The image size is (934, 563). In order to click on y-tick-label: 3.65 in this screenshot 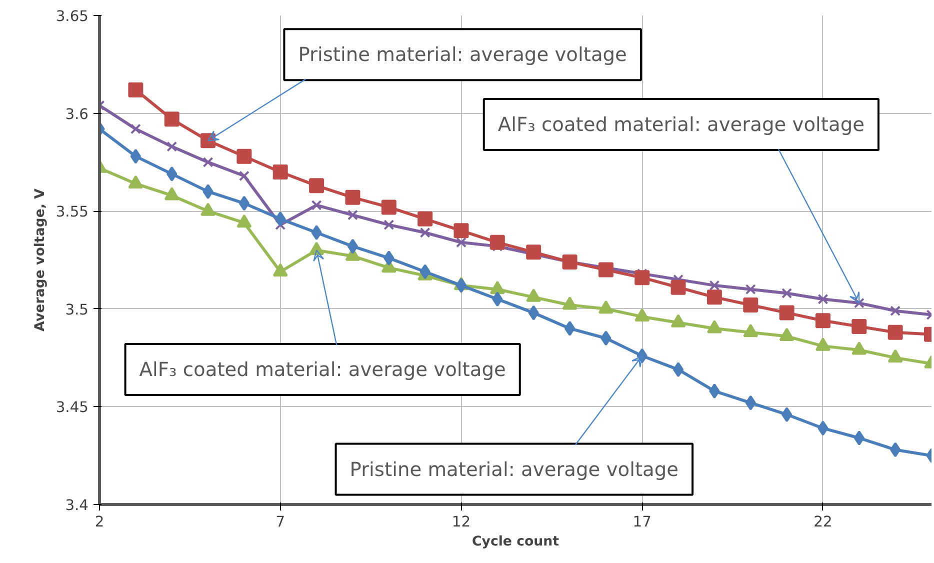, I will do `click(72, 16)`.